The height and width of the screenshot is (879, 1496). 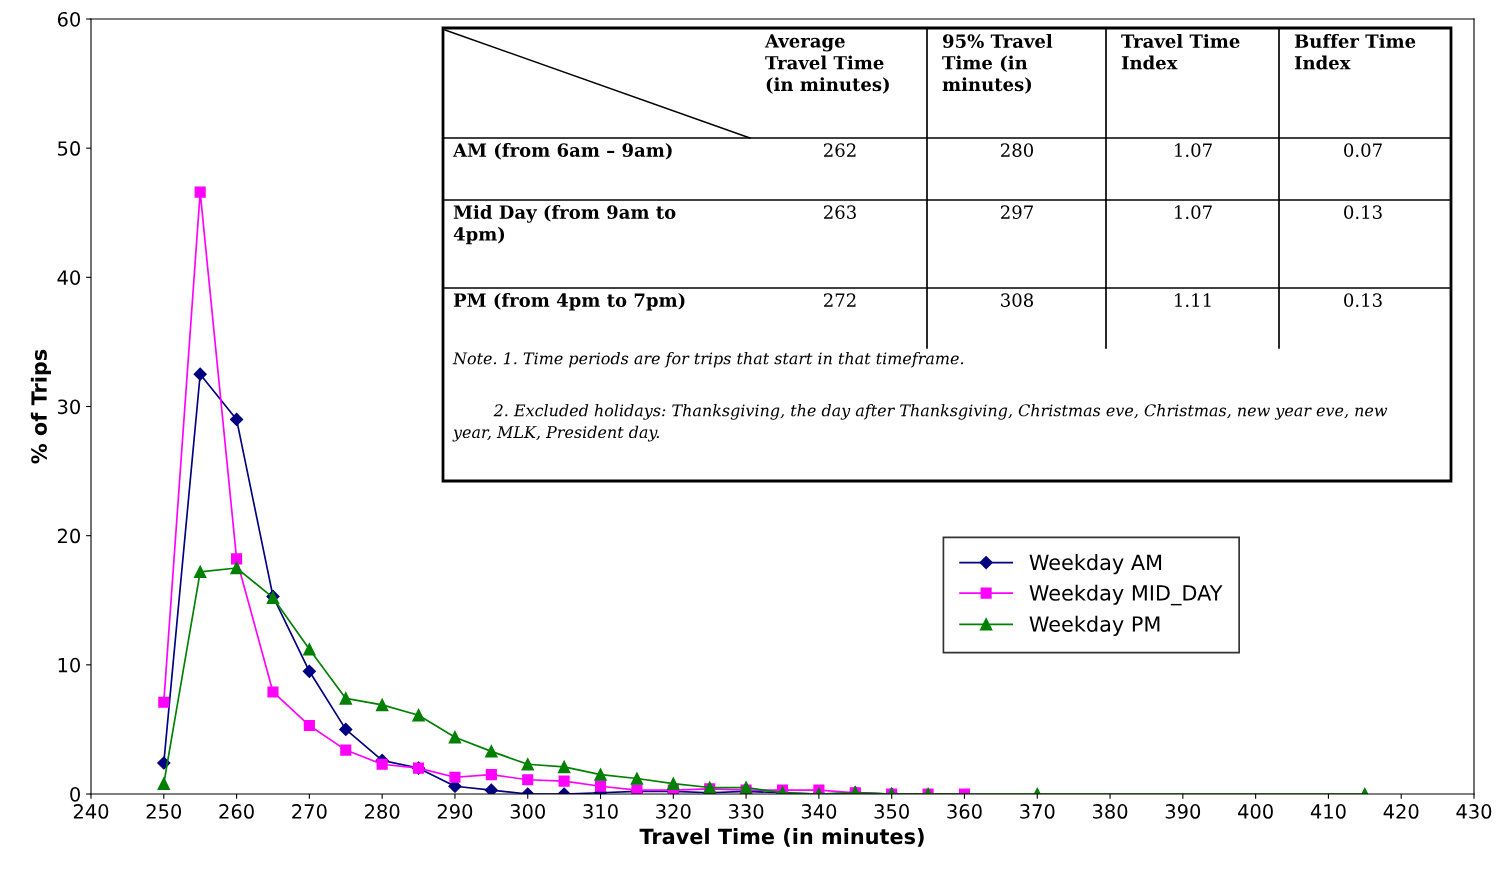 What do you see at coordinates (920, 423) in the screenshot?
I see `annotation: 2. Excluded holidays: Thanksgiving, the day after Thanksgiving, Christmas eve, Christmas, new year eve, new year, MLK, President day.` at bounding box center [920, 423].